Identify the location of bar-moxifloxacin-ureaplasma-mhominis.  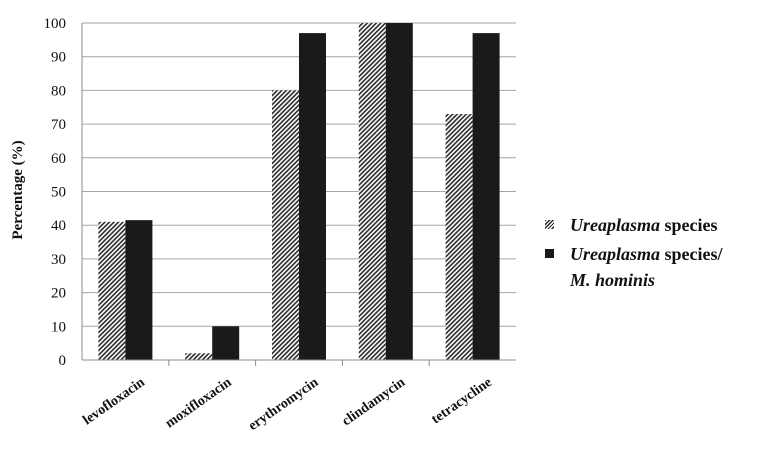
(226, 343).